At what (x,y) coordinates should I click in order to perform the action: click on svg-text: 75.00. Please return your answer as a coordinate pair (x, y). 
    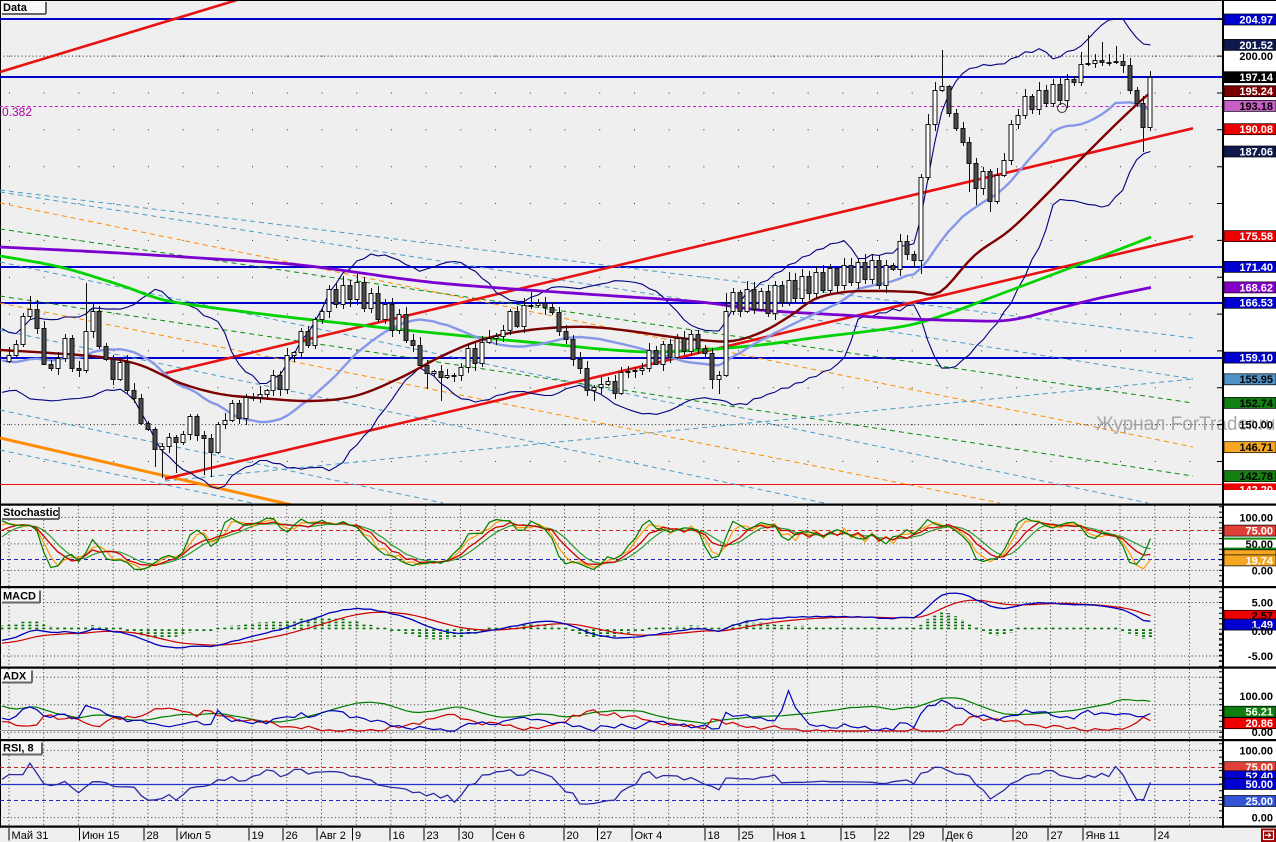
    Looking at the image, I should click on (1259, 532).